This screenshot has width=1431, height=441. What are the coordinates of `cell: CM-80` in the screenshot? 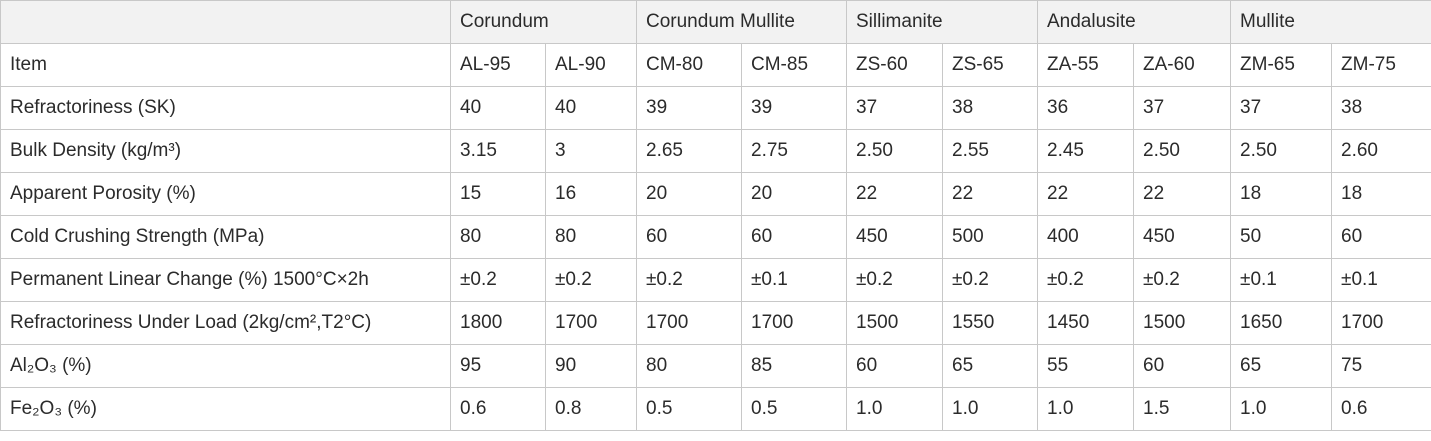 It's located at (689, 65).